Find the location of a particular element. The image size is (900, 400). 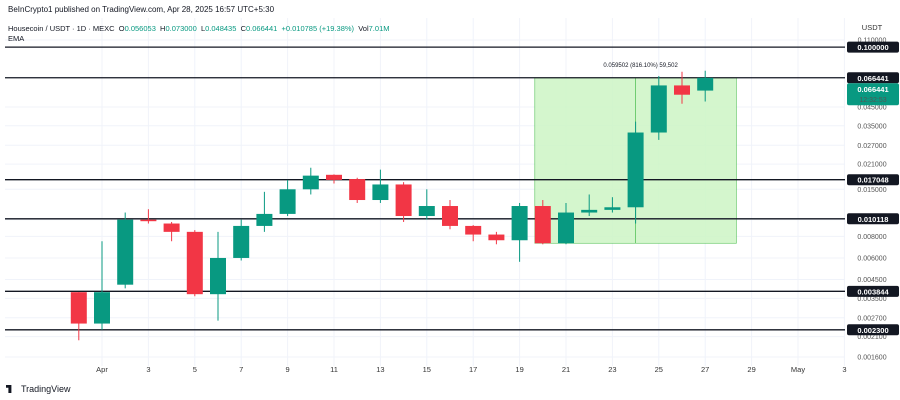

x-tick-label: 3 is located at coordinates (148, 369).